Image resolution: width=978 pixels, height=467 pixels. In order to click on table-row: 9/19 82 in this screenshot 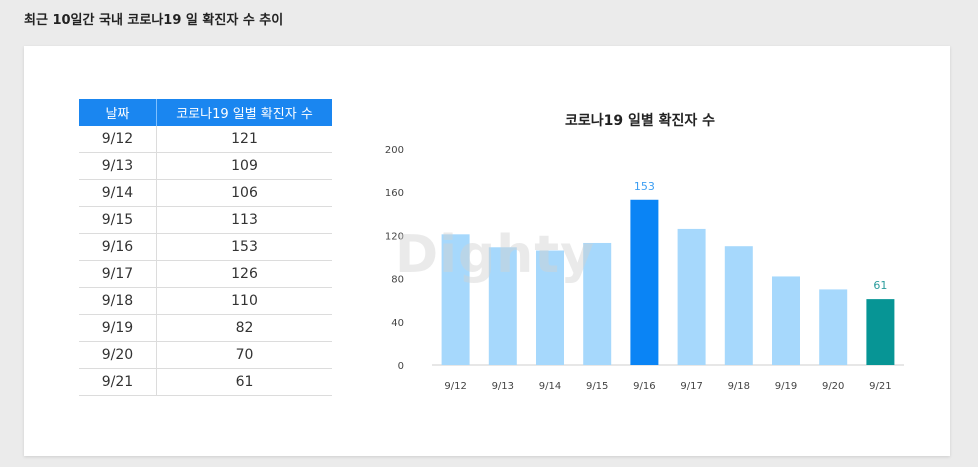, I will do `click(205, 328)`.